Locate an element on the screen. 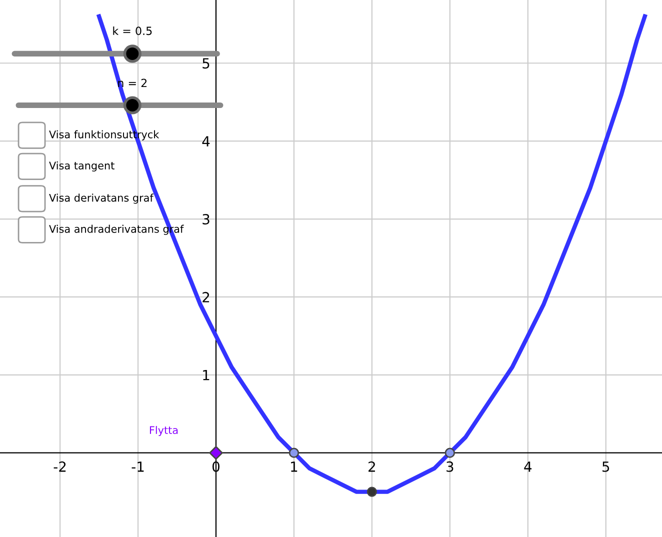 This screenshot has width=662, height=537. y-tick-label: 3 is located at coordinates (206, 219).